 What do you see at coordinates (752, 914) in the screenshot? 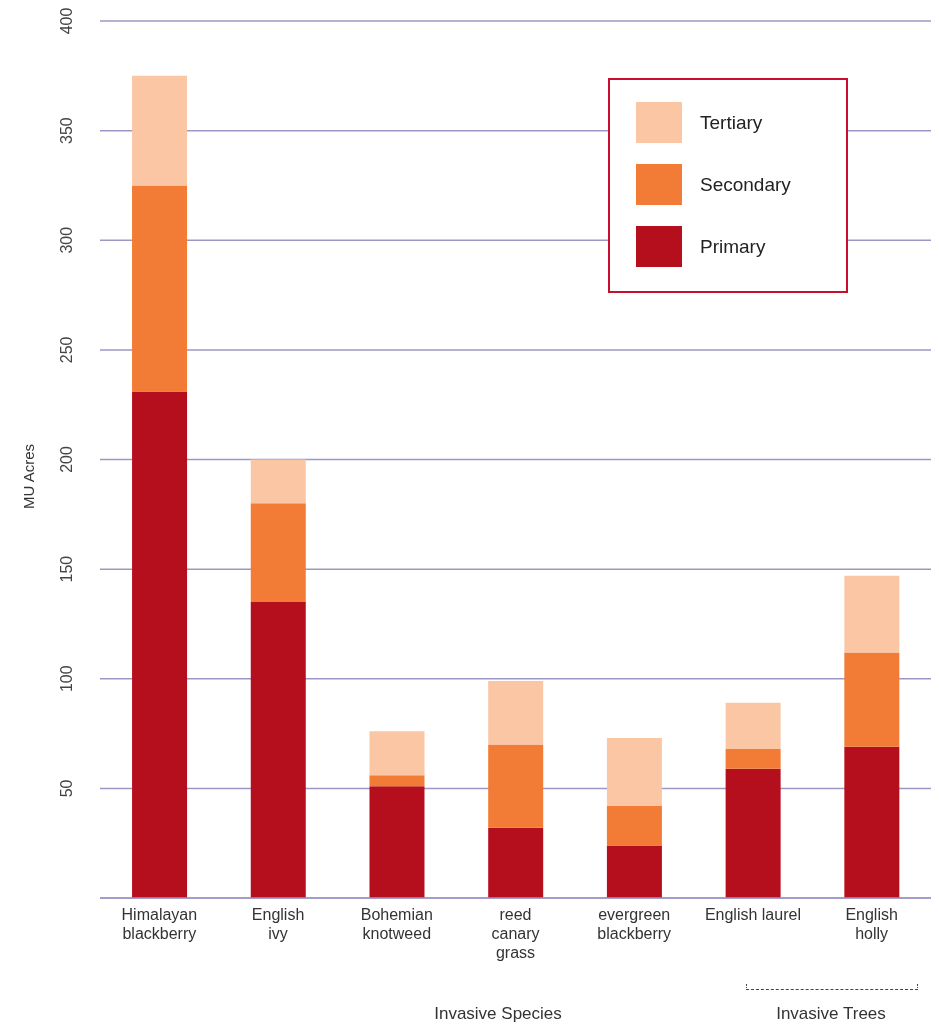
I see `x-tick-label: English laurel` at bounding box center [752, 914].